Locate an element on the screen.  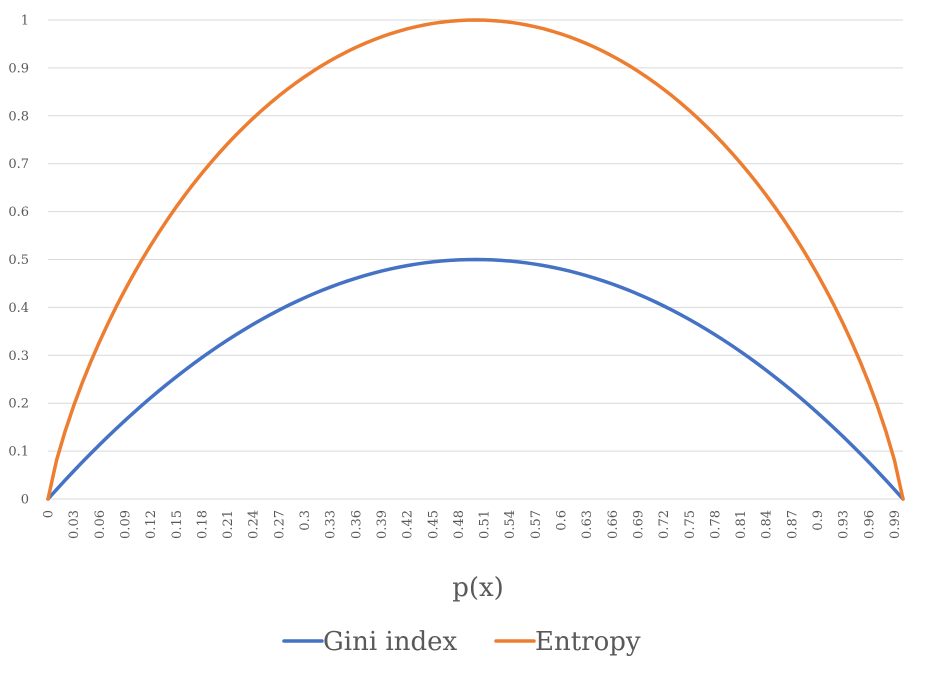
x-tick-label: 0.6 is located at coordinates (562, 520).